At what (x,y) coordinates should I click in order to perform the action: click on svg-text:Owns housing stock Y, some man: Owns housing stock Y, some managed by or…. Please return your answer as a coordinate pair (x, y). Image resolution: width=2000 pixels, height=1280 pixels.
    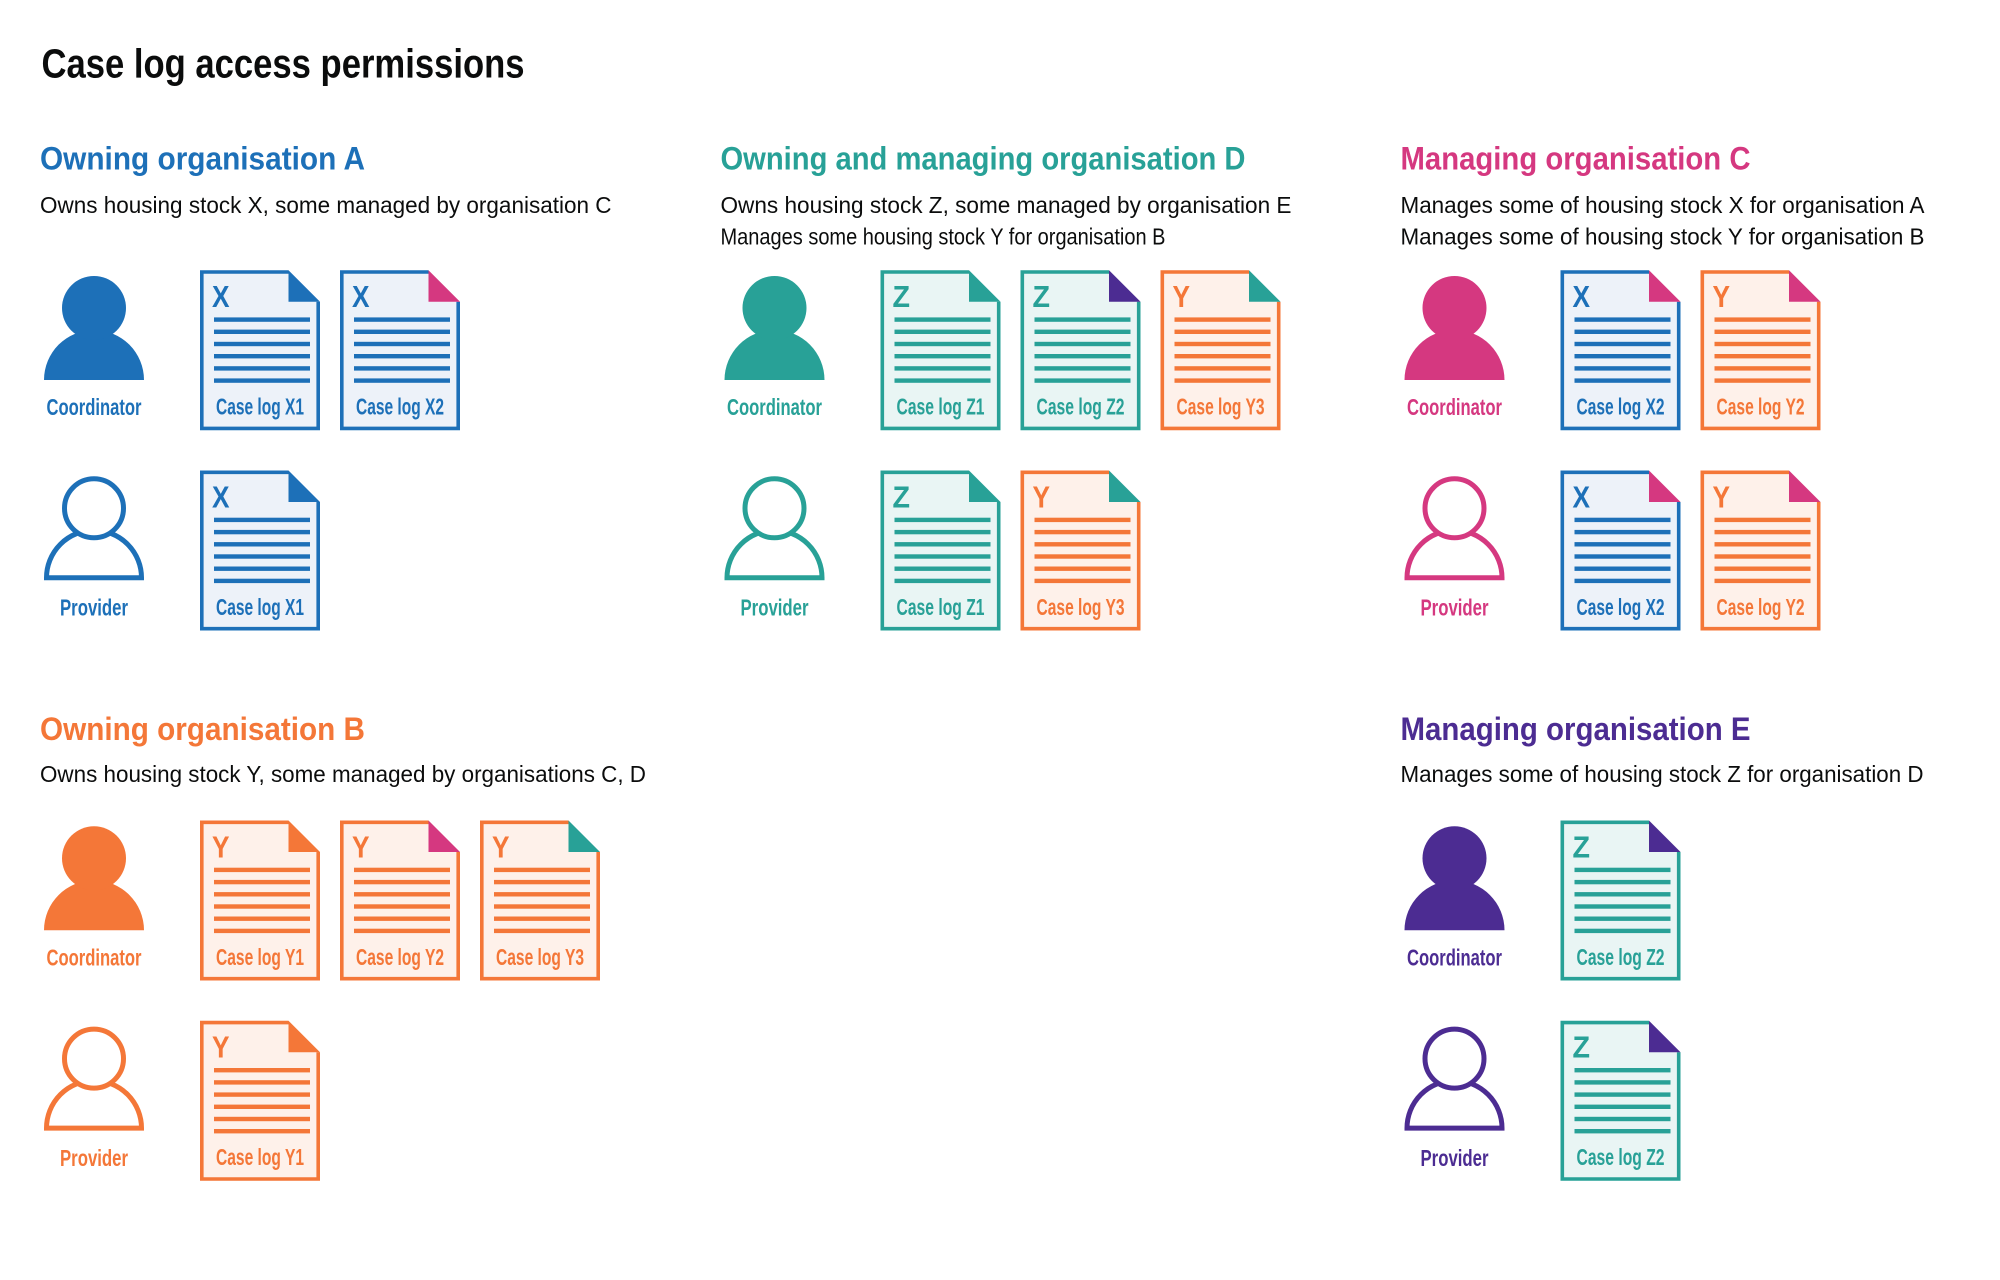
    Looking at the image, I should click on (343, 774).